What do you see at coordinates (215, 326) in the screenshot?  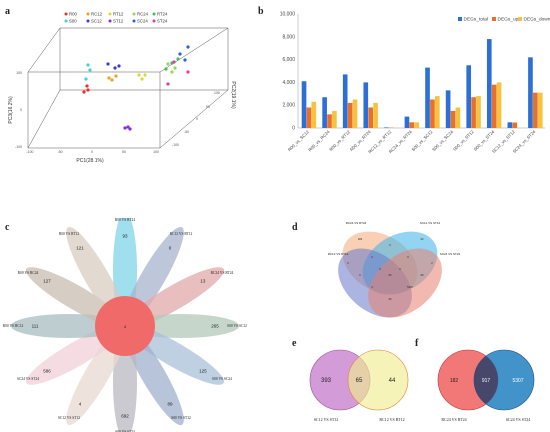 I see `flower-petal-value: 265` at bounding box center [215, 326].